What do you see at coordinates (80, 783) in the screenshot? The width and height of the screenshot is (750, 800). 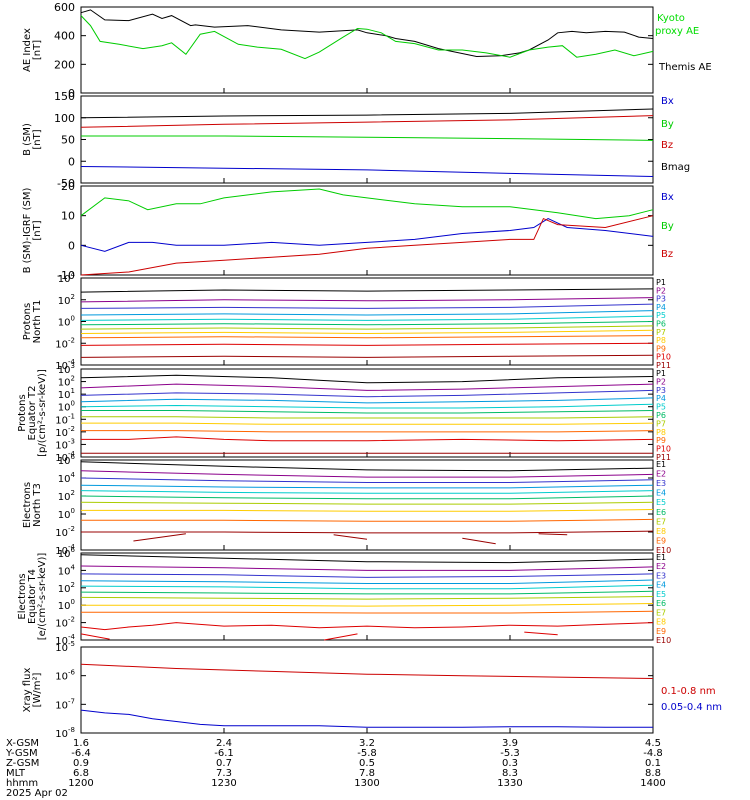 I see `x-axis-value: 1200` at bounding box center [80, 783].